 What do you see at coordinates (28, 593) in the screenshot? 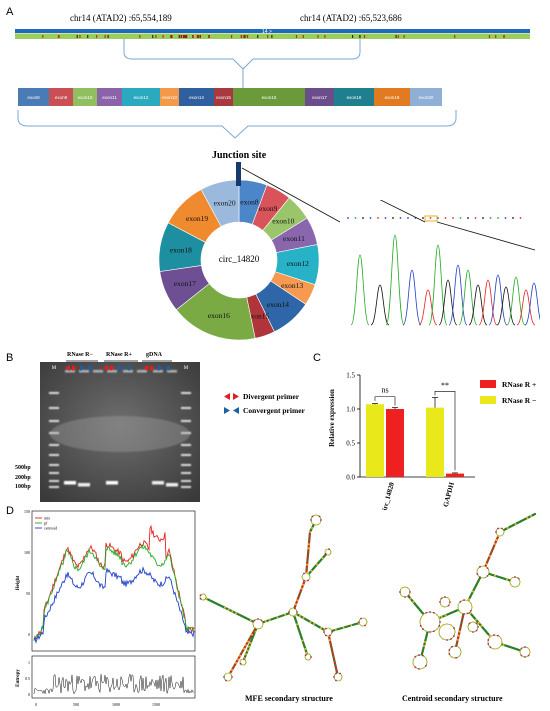
I see `plot-ytick-height: 50` at bounding box center [28, 593].